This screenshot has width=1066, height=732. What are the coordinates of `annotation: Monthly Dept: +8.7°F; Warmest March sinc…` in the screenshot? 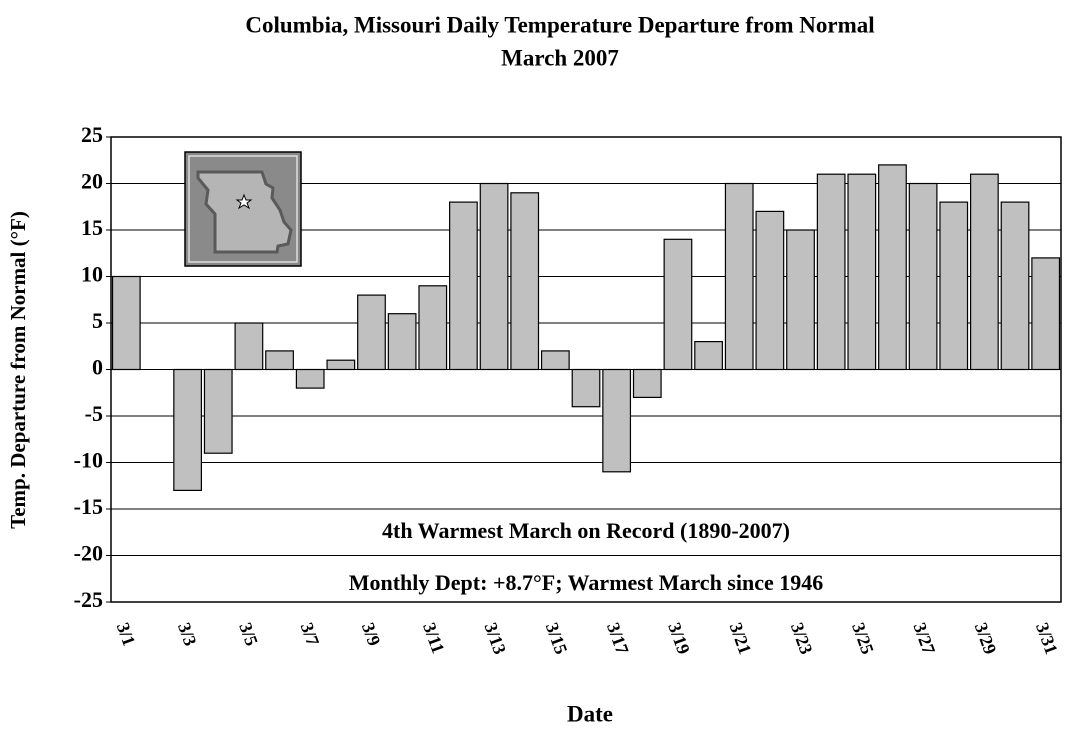 It's located at (586, 582).